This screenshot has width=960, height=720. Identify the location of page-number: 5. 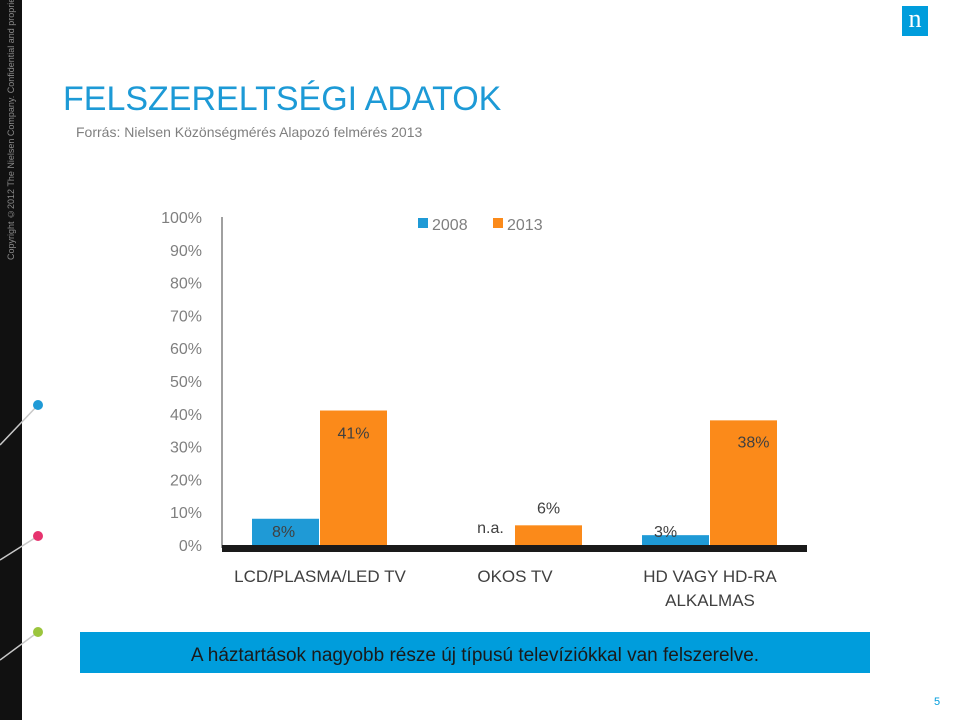
(937, 702).